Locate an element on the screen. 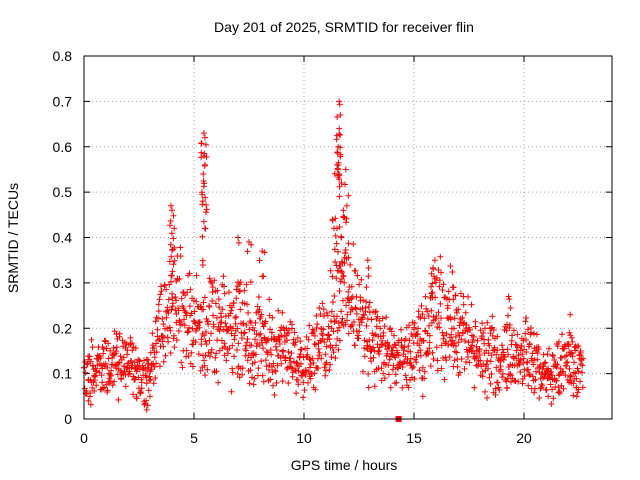  y-tick-label: 0.8 is located at coordinates (63, 56).